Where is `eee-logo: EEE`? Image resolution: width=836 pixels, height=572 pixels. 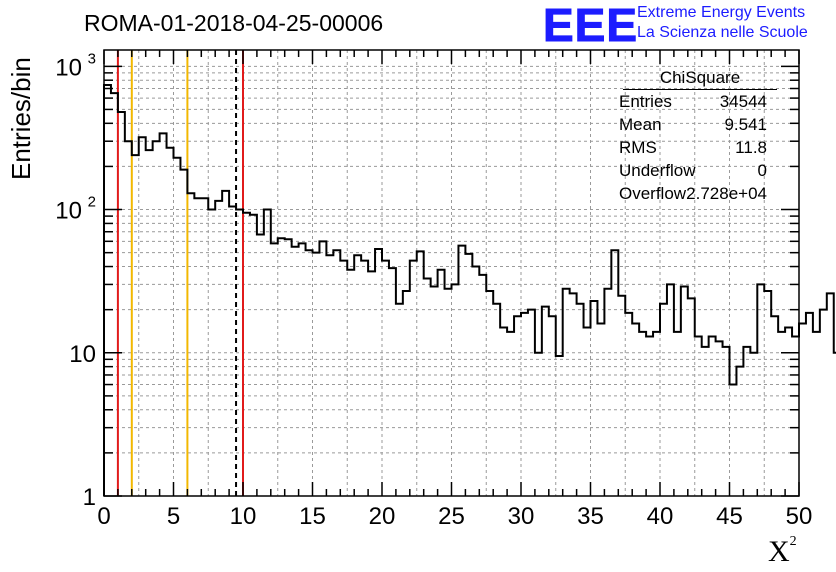
eee-logo: EEE is located at coordinates (590, 25).